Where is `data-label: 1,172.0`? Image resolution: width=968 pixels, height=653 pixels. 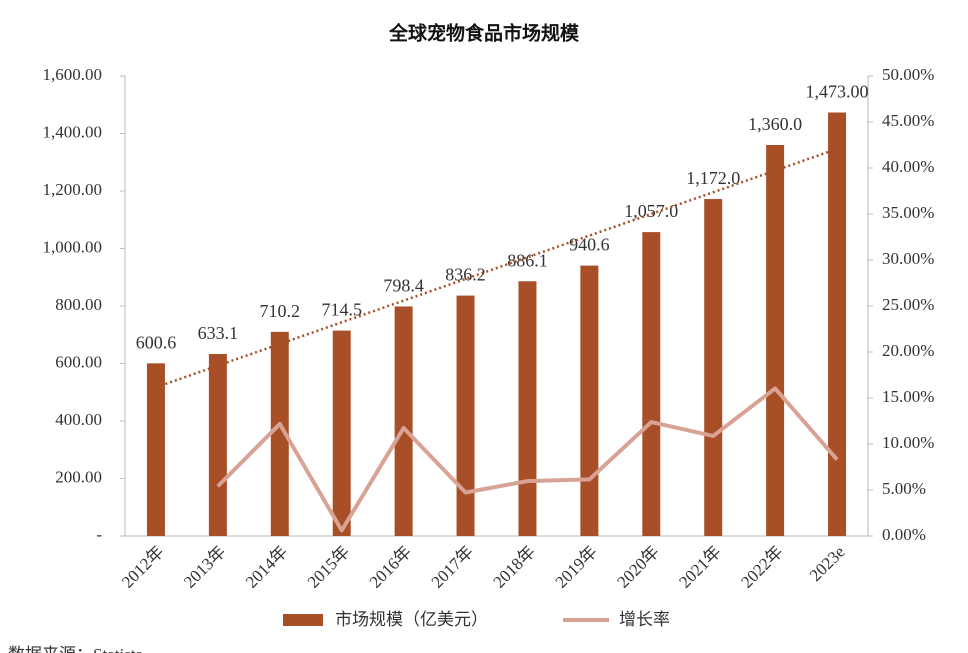
data-label: 1,172.0 is located at coordinates (713, 178).